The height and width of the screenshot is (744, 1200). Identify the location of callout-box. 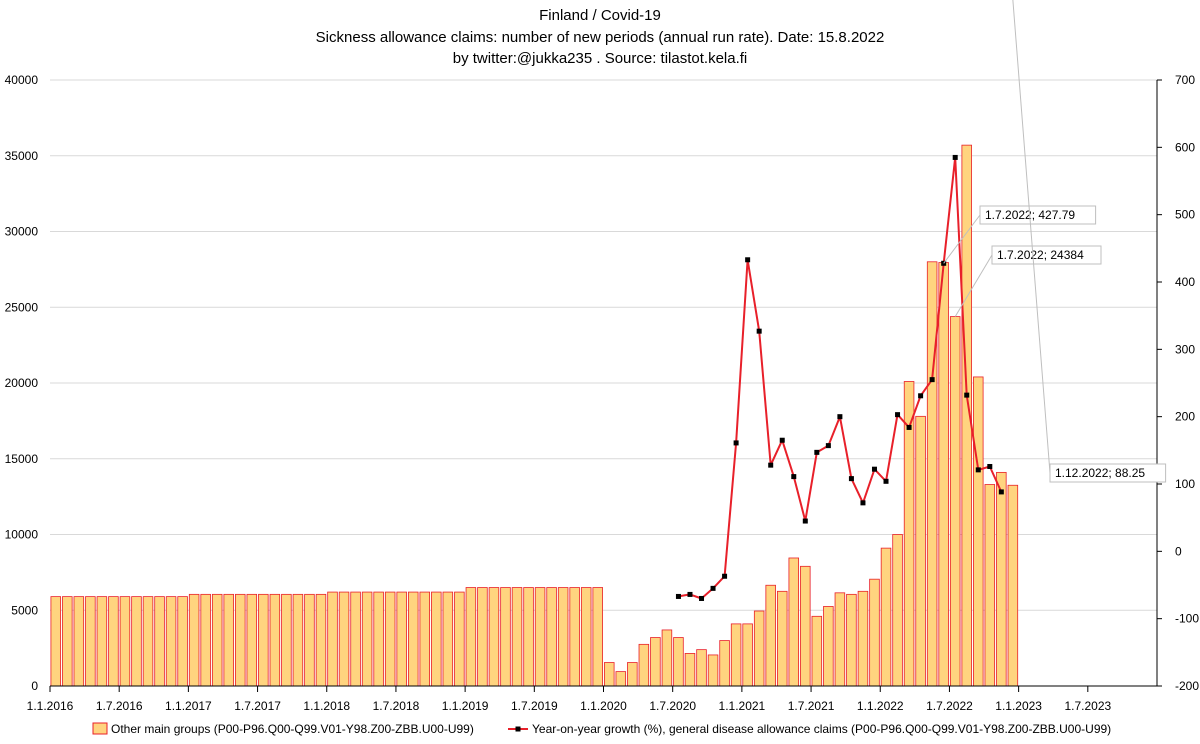
(1108, 473).